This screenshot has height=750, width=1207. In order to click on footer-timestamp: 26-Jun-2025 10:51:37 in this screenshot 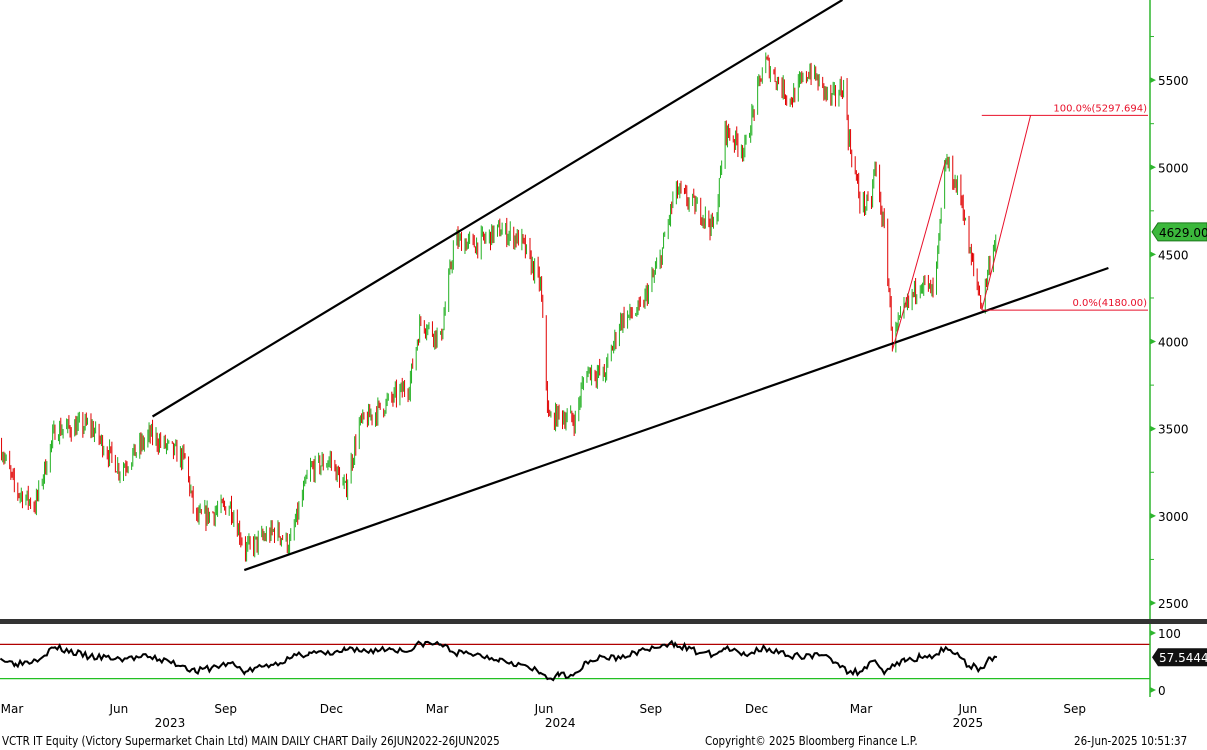, I will do `click(1131, 741)`.